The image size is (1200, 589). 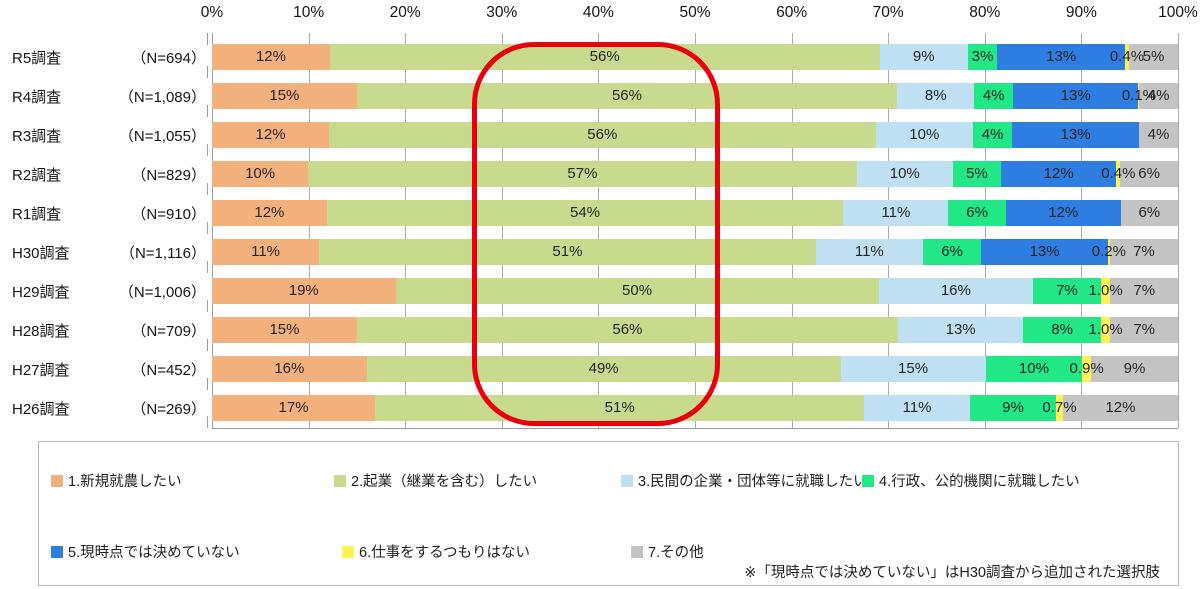 I want to click on row-label-n: （N=829）, so click(x=168, y=175).